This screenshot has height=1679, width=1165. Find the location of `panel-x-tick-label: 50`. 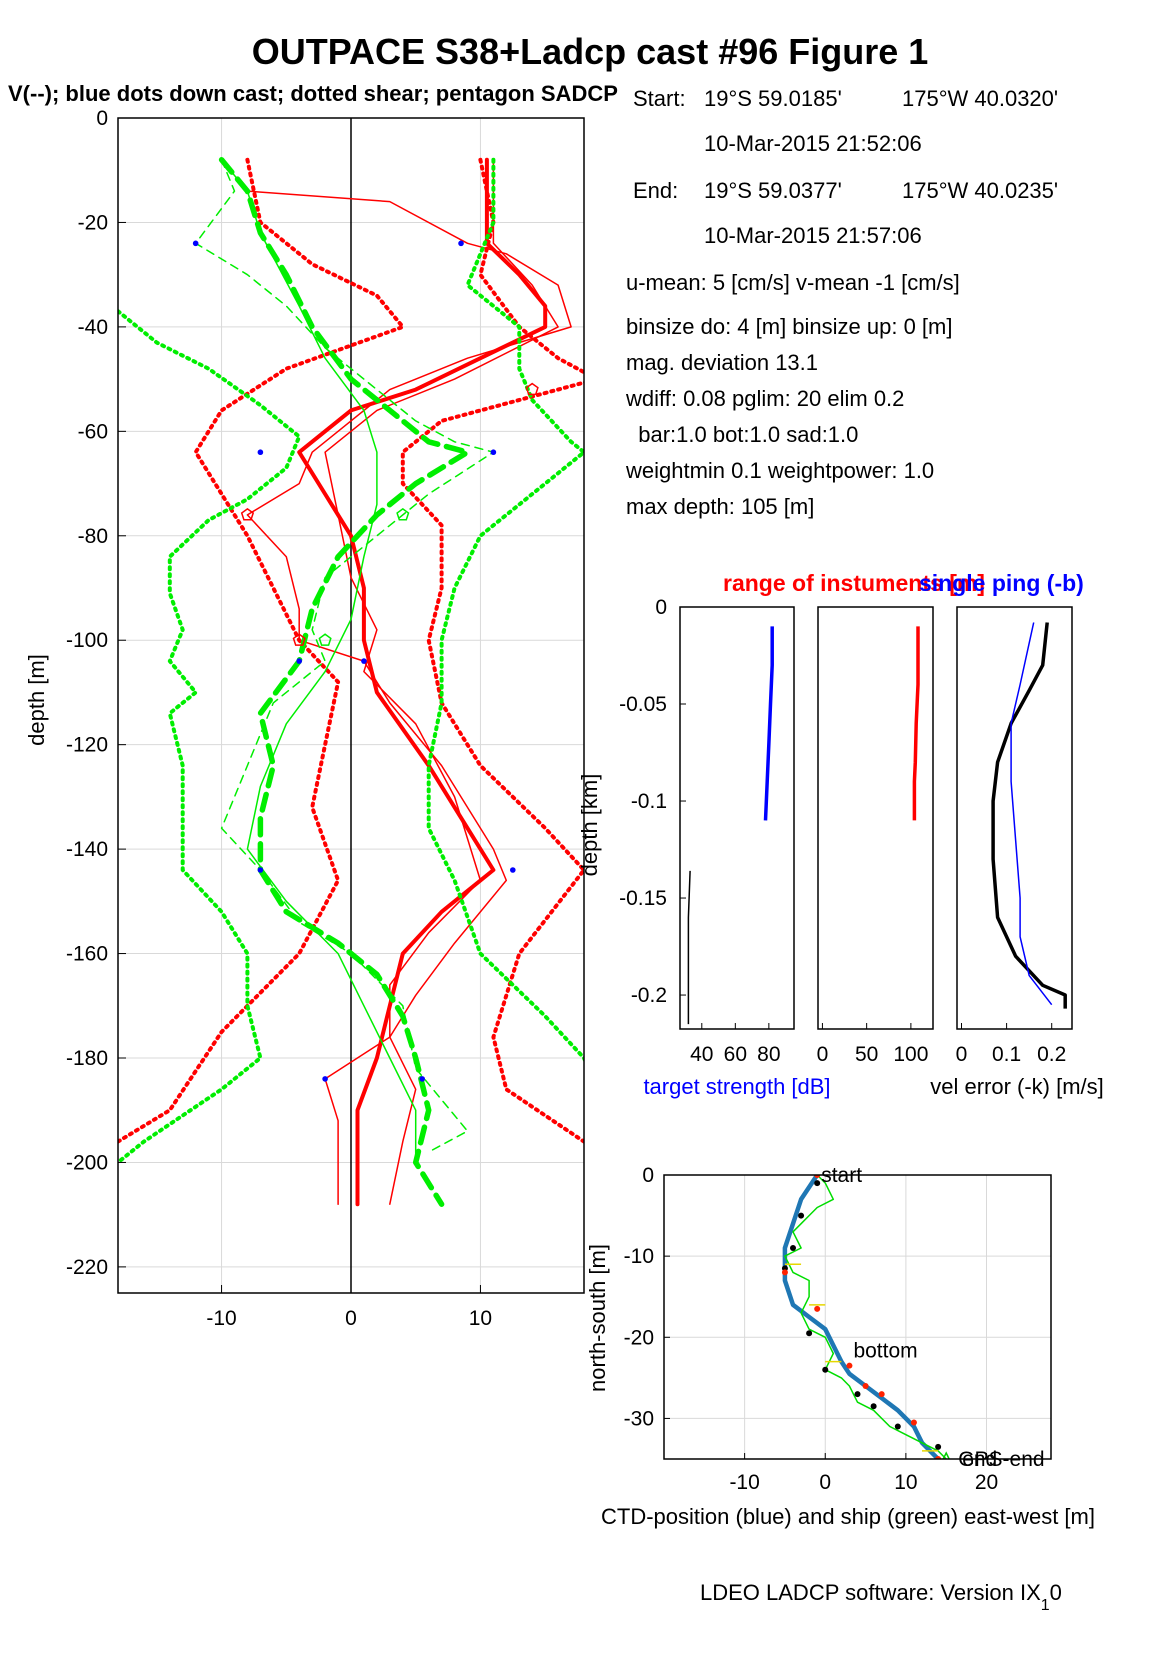

panel-x-tick-label: 50 is located at coordinates (866, 1054).